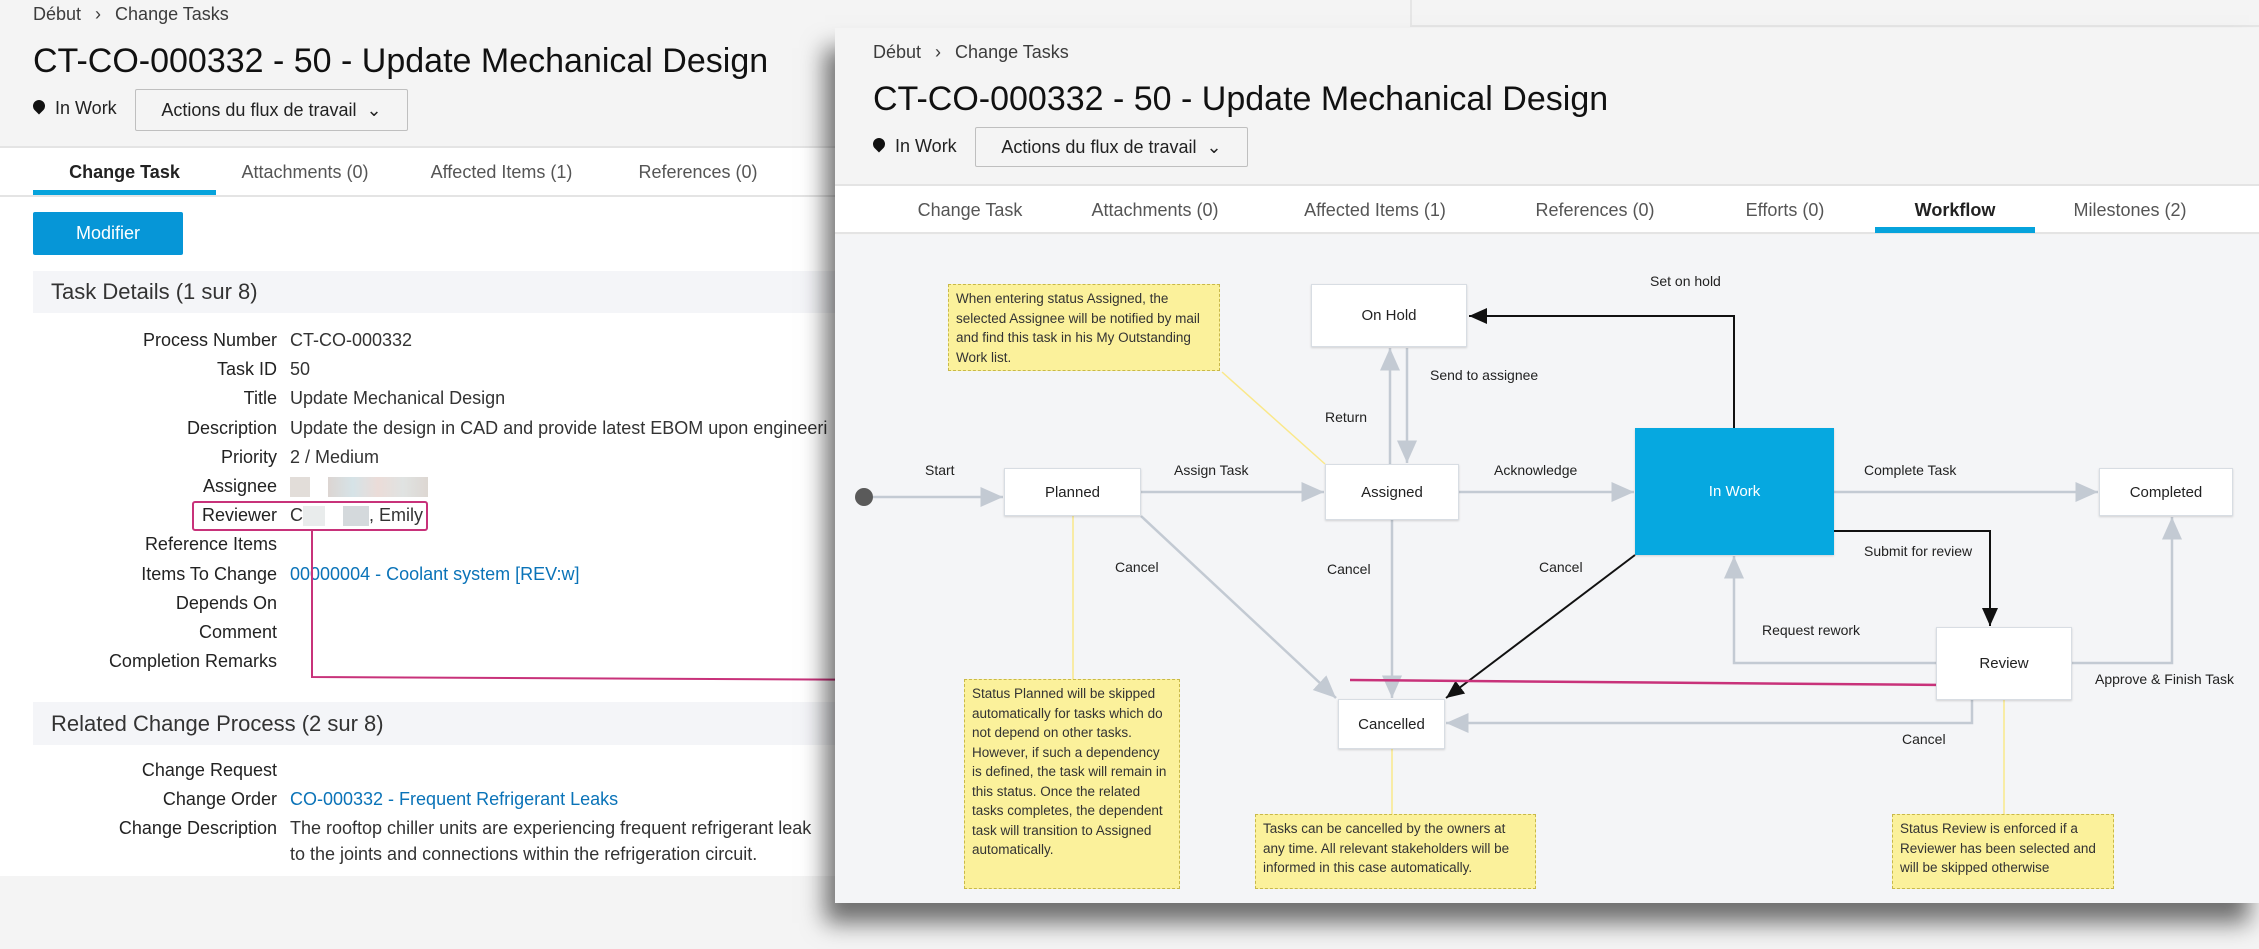  What do you see at coordinates (86, 108) in the screenshot?
I see `status-text: In Work` at bounding box center [86, 108].